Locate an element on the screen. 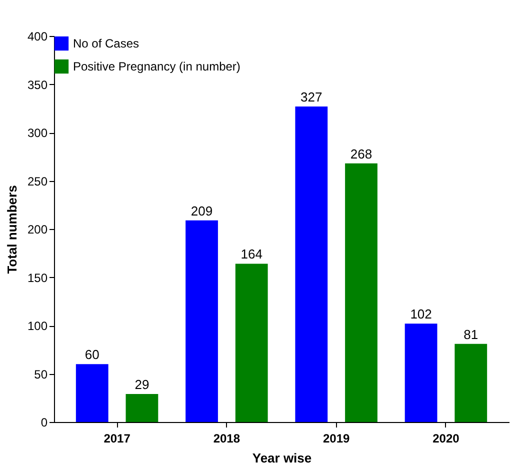 The image size is (522, 475). y-tick-label: 400 is located at coordinates (37, 37).